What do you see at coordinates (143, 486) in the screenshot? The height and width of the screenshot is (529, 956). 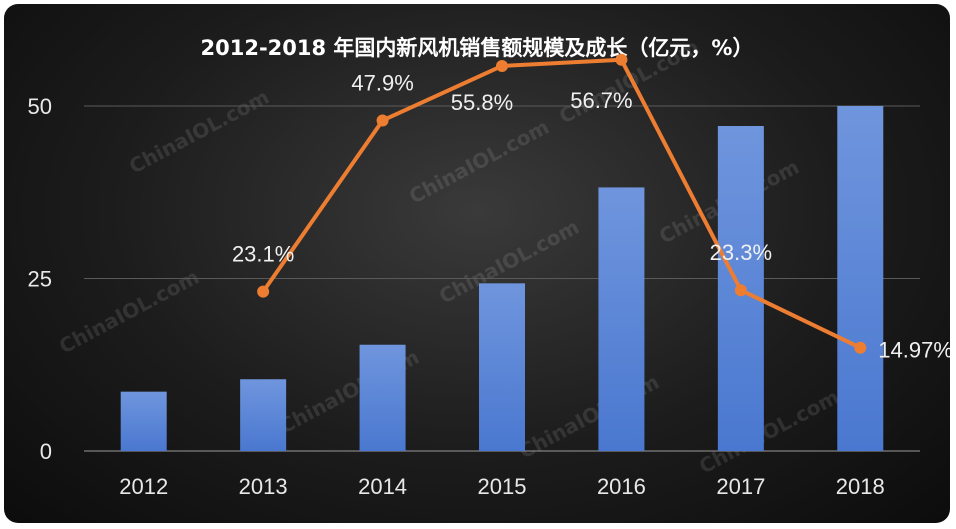 I see `x-tick-label: 2012` at bounding box center [143, 486].